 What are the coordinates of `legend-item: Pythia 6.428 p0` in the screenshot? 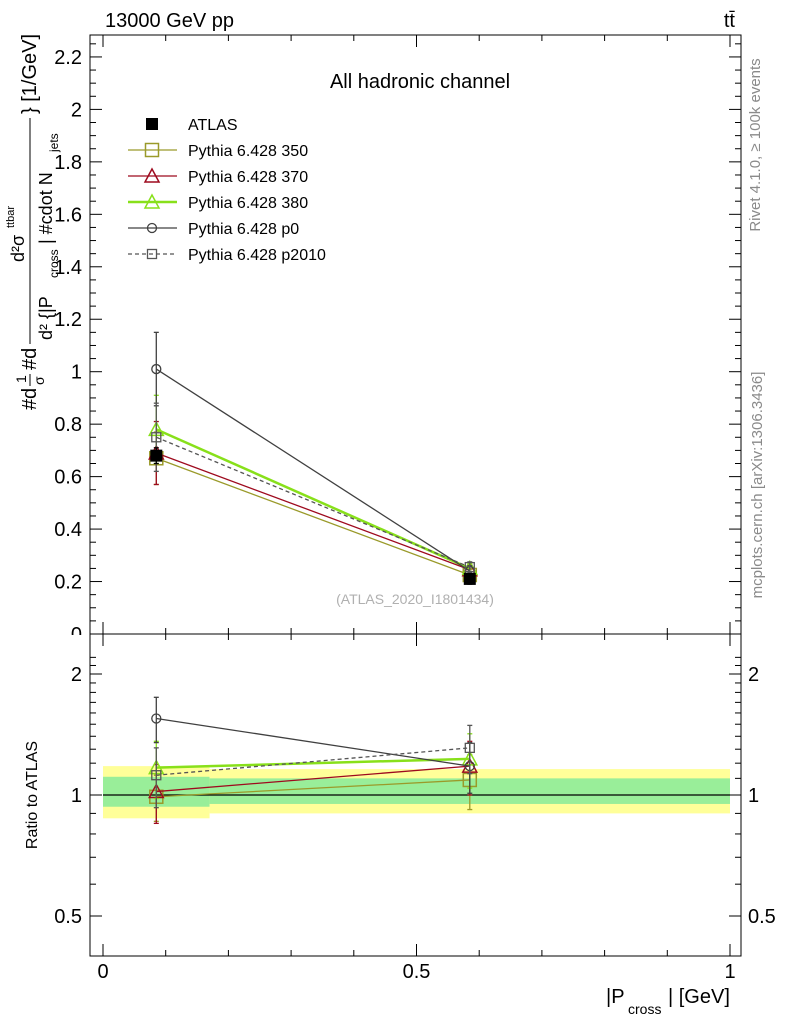 It's located at (213, 229).